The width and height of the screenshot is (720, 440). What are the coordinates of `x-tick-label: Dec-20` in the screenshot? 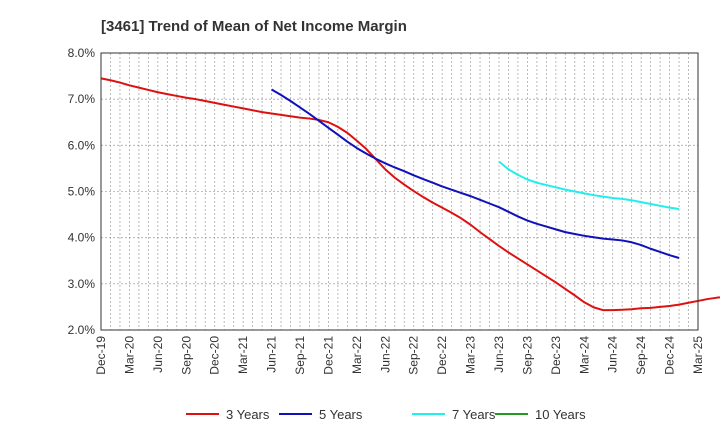 It's located at (215, 355).